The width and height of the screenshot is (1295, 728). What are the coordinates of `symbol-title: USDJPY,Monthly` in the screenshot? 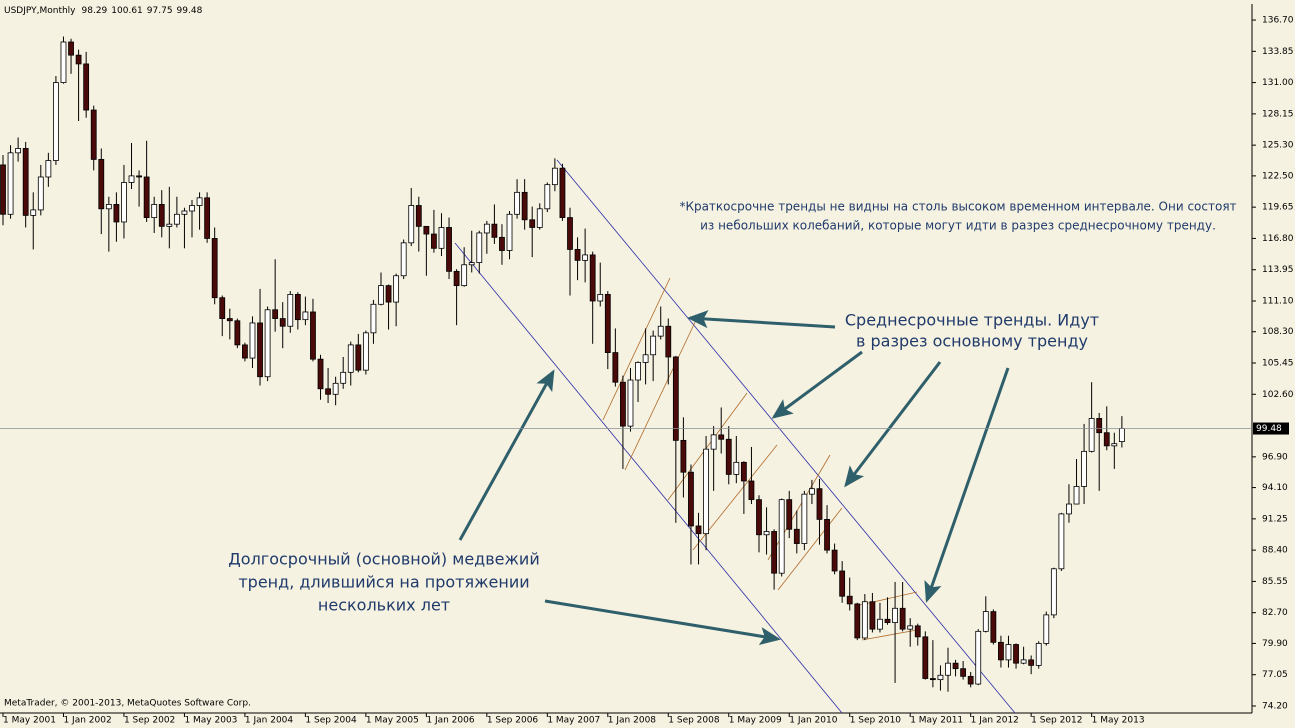 It's located at (40, 11).